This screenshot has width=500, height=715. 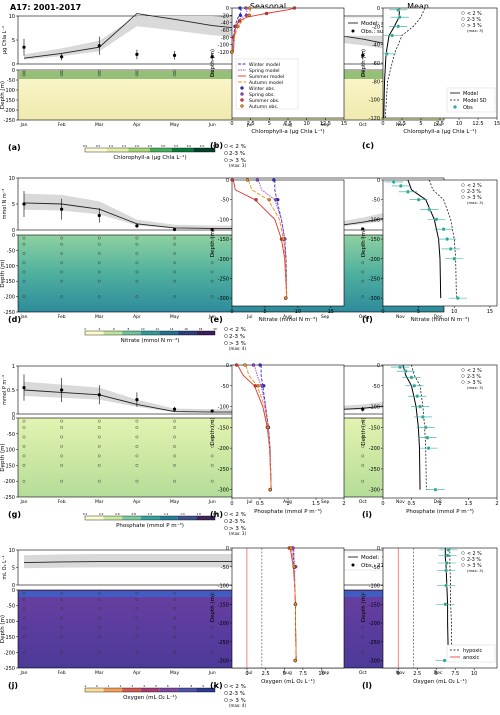 What do you see at coordinates (225, 387) in the screenshot?
I see `y-tick-label: -50` at bounding box center [225, 387].